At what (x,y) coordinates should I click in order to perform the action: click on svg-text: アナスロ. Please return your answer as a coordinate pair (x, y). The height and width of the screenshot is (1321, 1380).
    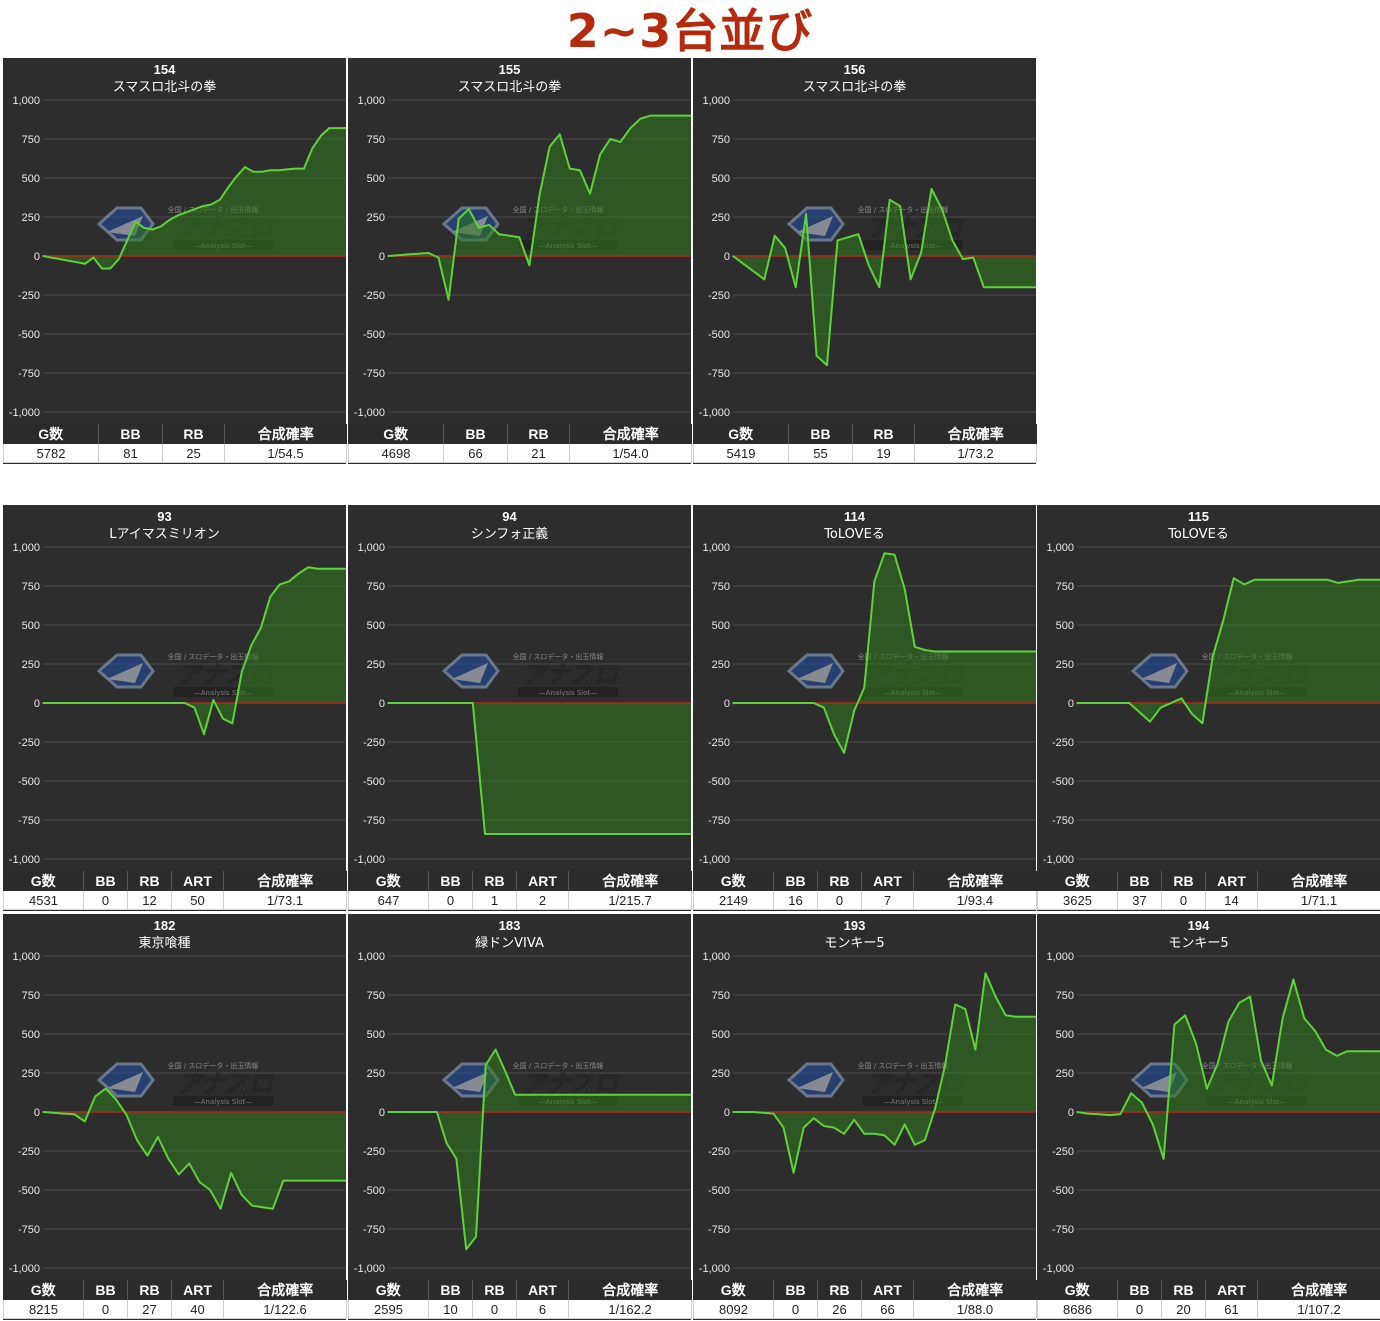
    Looking at the image, I should click on (571, 675).